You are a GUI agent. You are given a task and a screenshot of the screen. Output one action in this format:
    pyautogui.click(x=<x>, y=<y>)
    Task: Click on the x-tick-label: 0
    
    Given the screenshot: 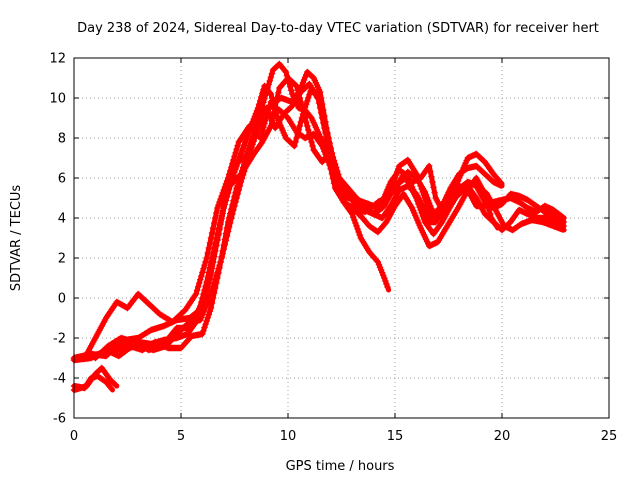 What is the action you would take?
    pyautogui.click(x=74, y=436)
    